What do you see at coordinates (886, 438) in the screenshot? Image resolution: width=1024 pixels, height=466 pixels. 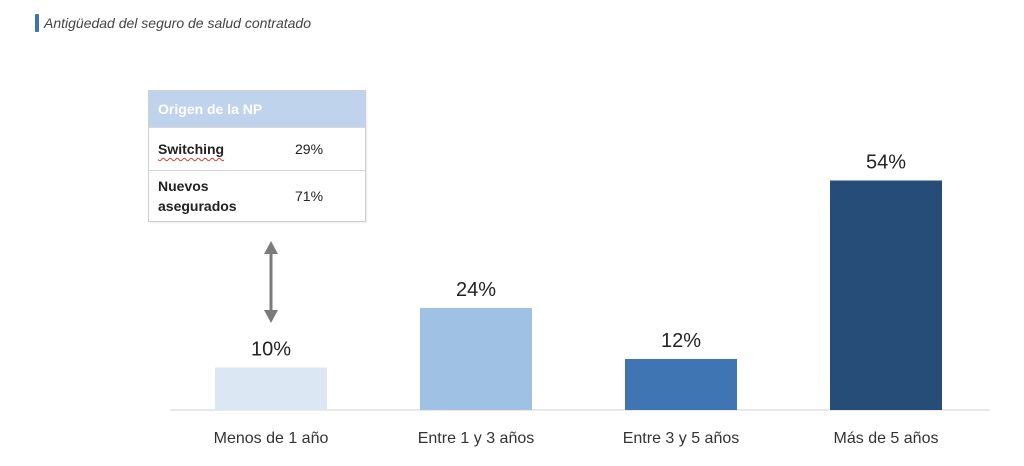 I see `x-category-label: Más de 5 años` at bounding box center [886, 438].